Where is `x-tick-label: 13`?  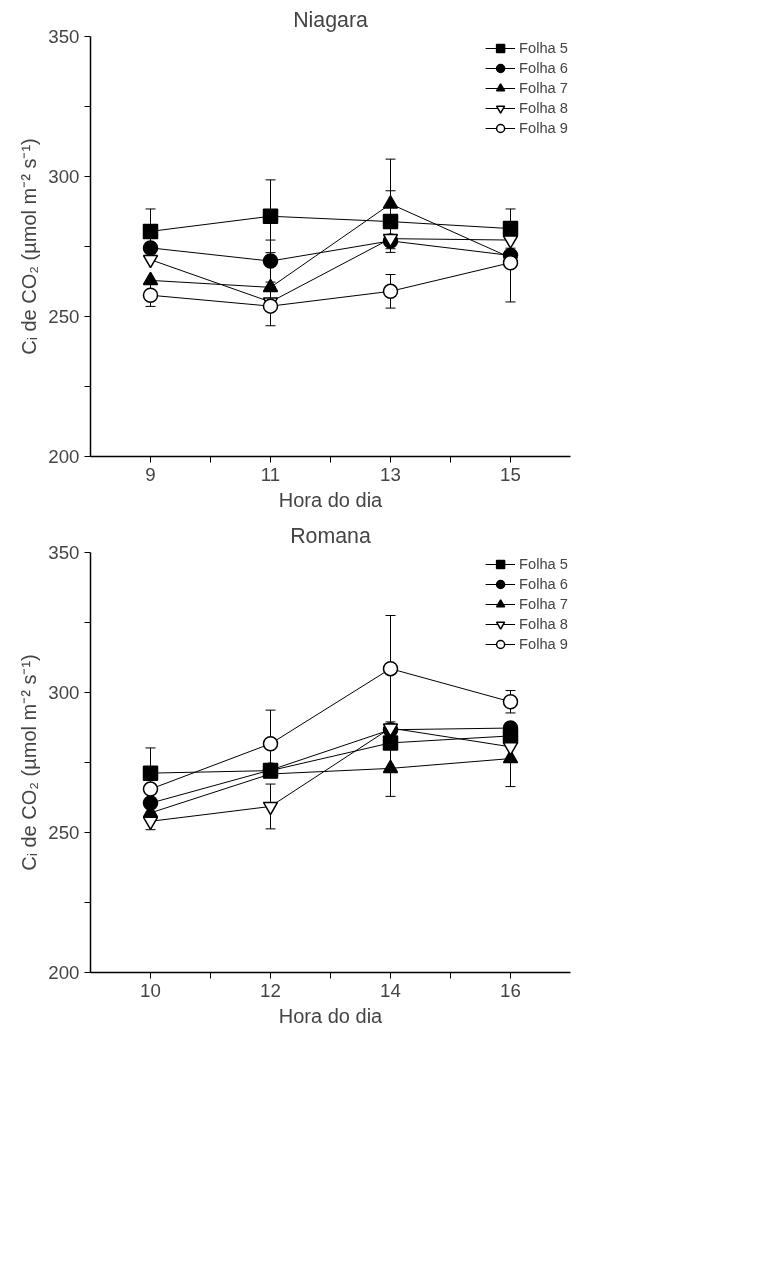
x-tick-label: 13 is located at coordinates (390, 474).